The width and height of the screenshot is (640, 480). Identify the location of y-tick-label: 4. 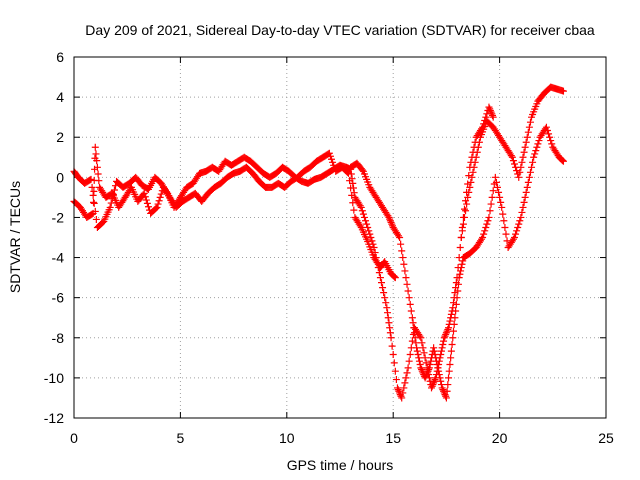
(60, 97).